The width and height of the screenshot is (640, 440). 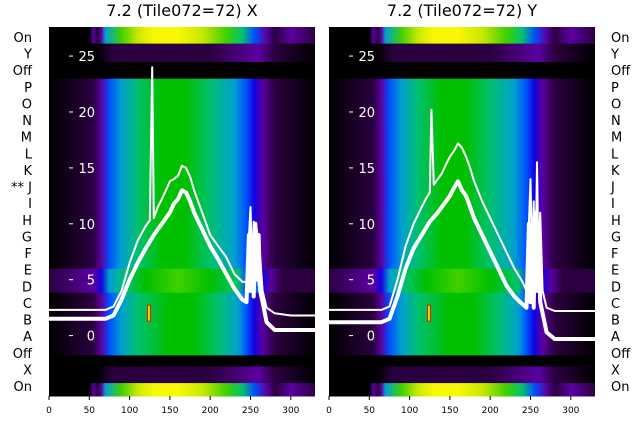 What do you see at coordinates (616, 237) in the screenshot?
I see `row-label-right: G` at bounding box center [616, 237].